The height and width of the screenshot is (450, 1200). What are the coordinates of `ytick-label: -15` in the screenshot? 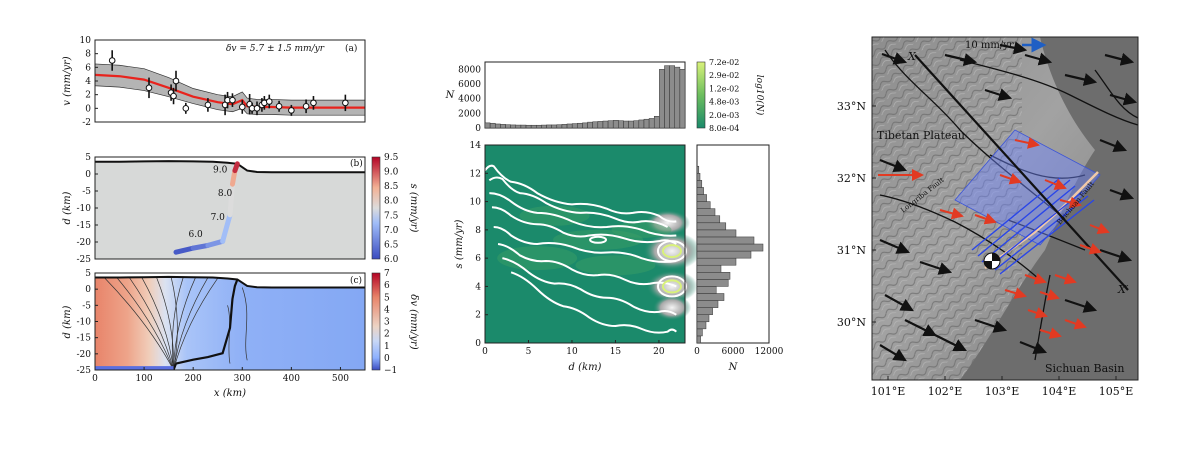 It's located at (84, 226).